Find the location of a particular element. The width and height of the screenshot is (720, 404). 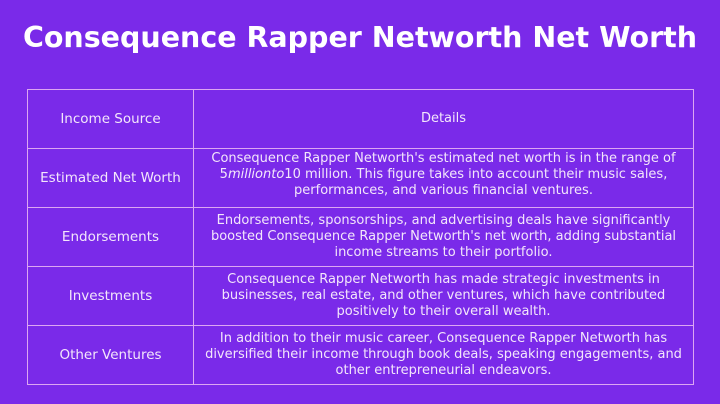

page-title: Consequence Rapper Networth Net Worth is located at coordinates (360, 37).